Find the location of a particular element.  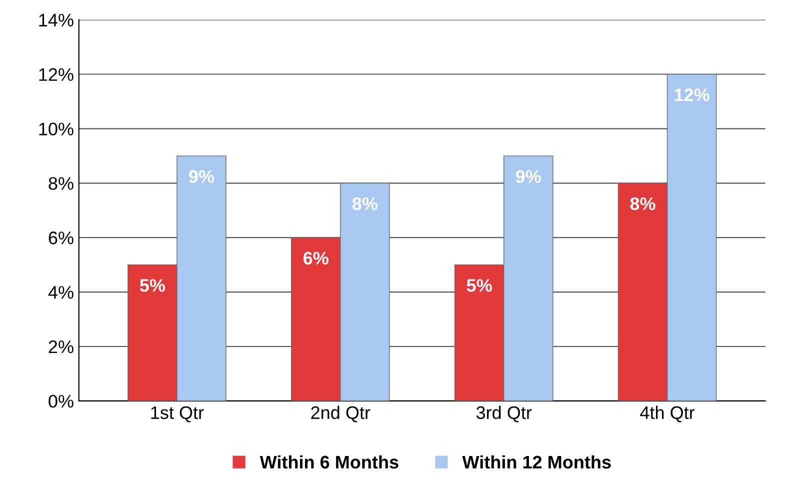

legend-label: Within 6 Months is located at coordinates (329, 462).